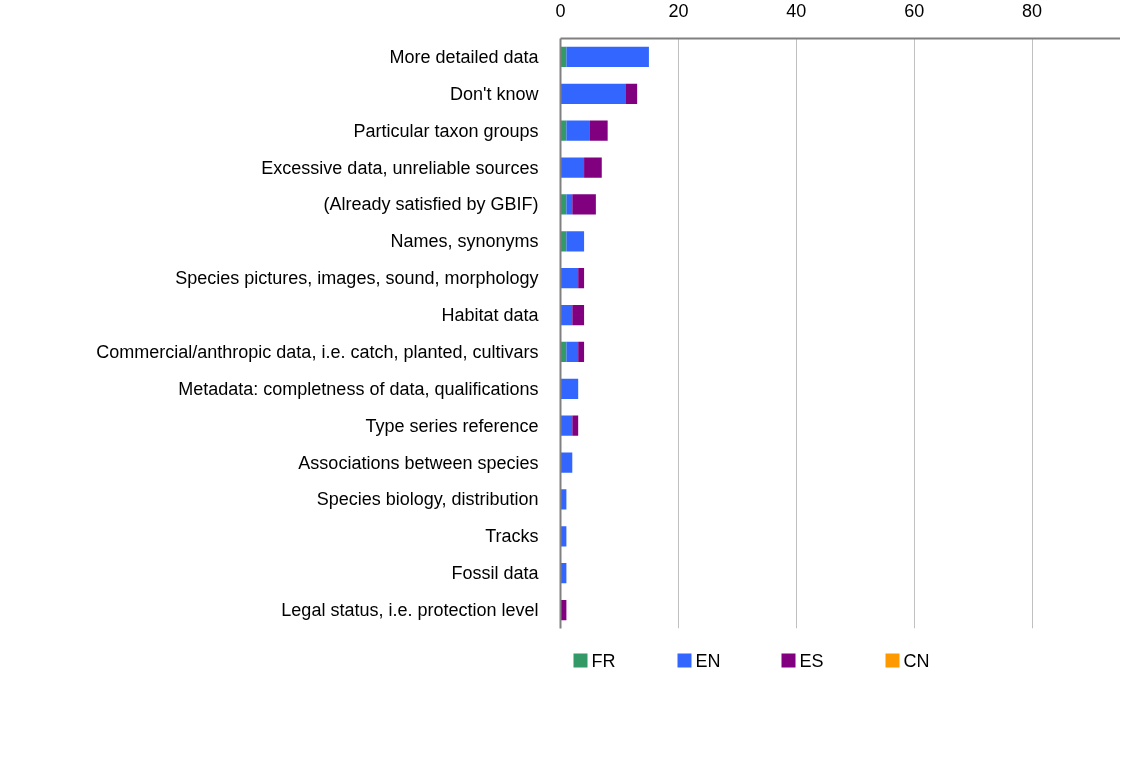 This screenshot has width=1141, height=768. I want to click on y-tick-label: Species biology, distribution, so click(427, 499).